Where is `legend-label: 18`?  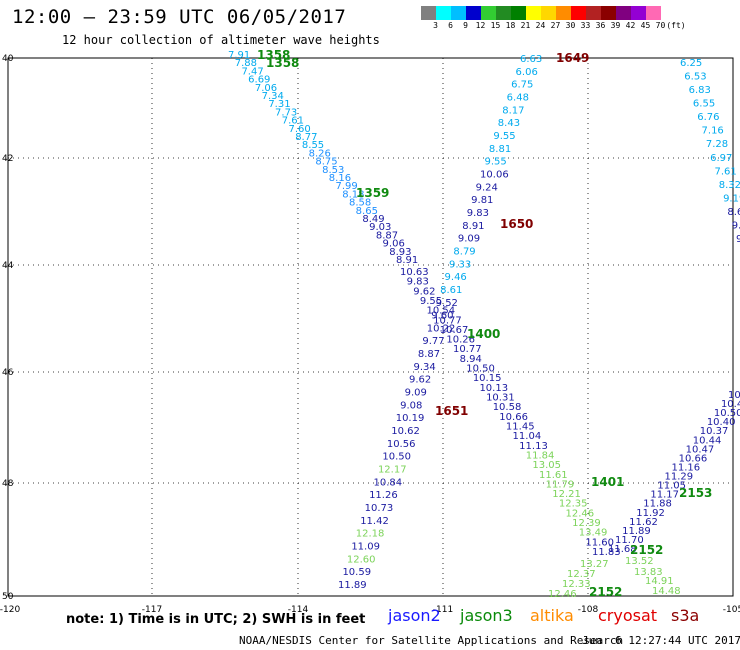
legend-label: 18 is located at coordinates (510, 25).